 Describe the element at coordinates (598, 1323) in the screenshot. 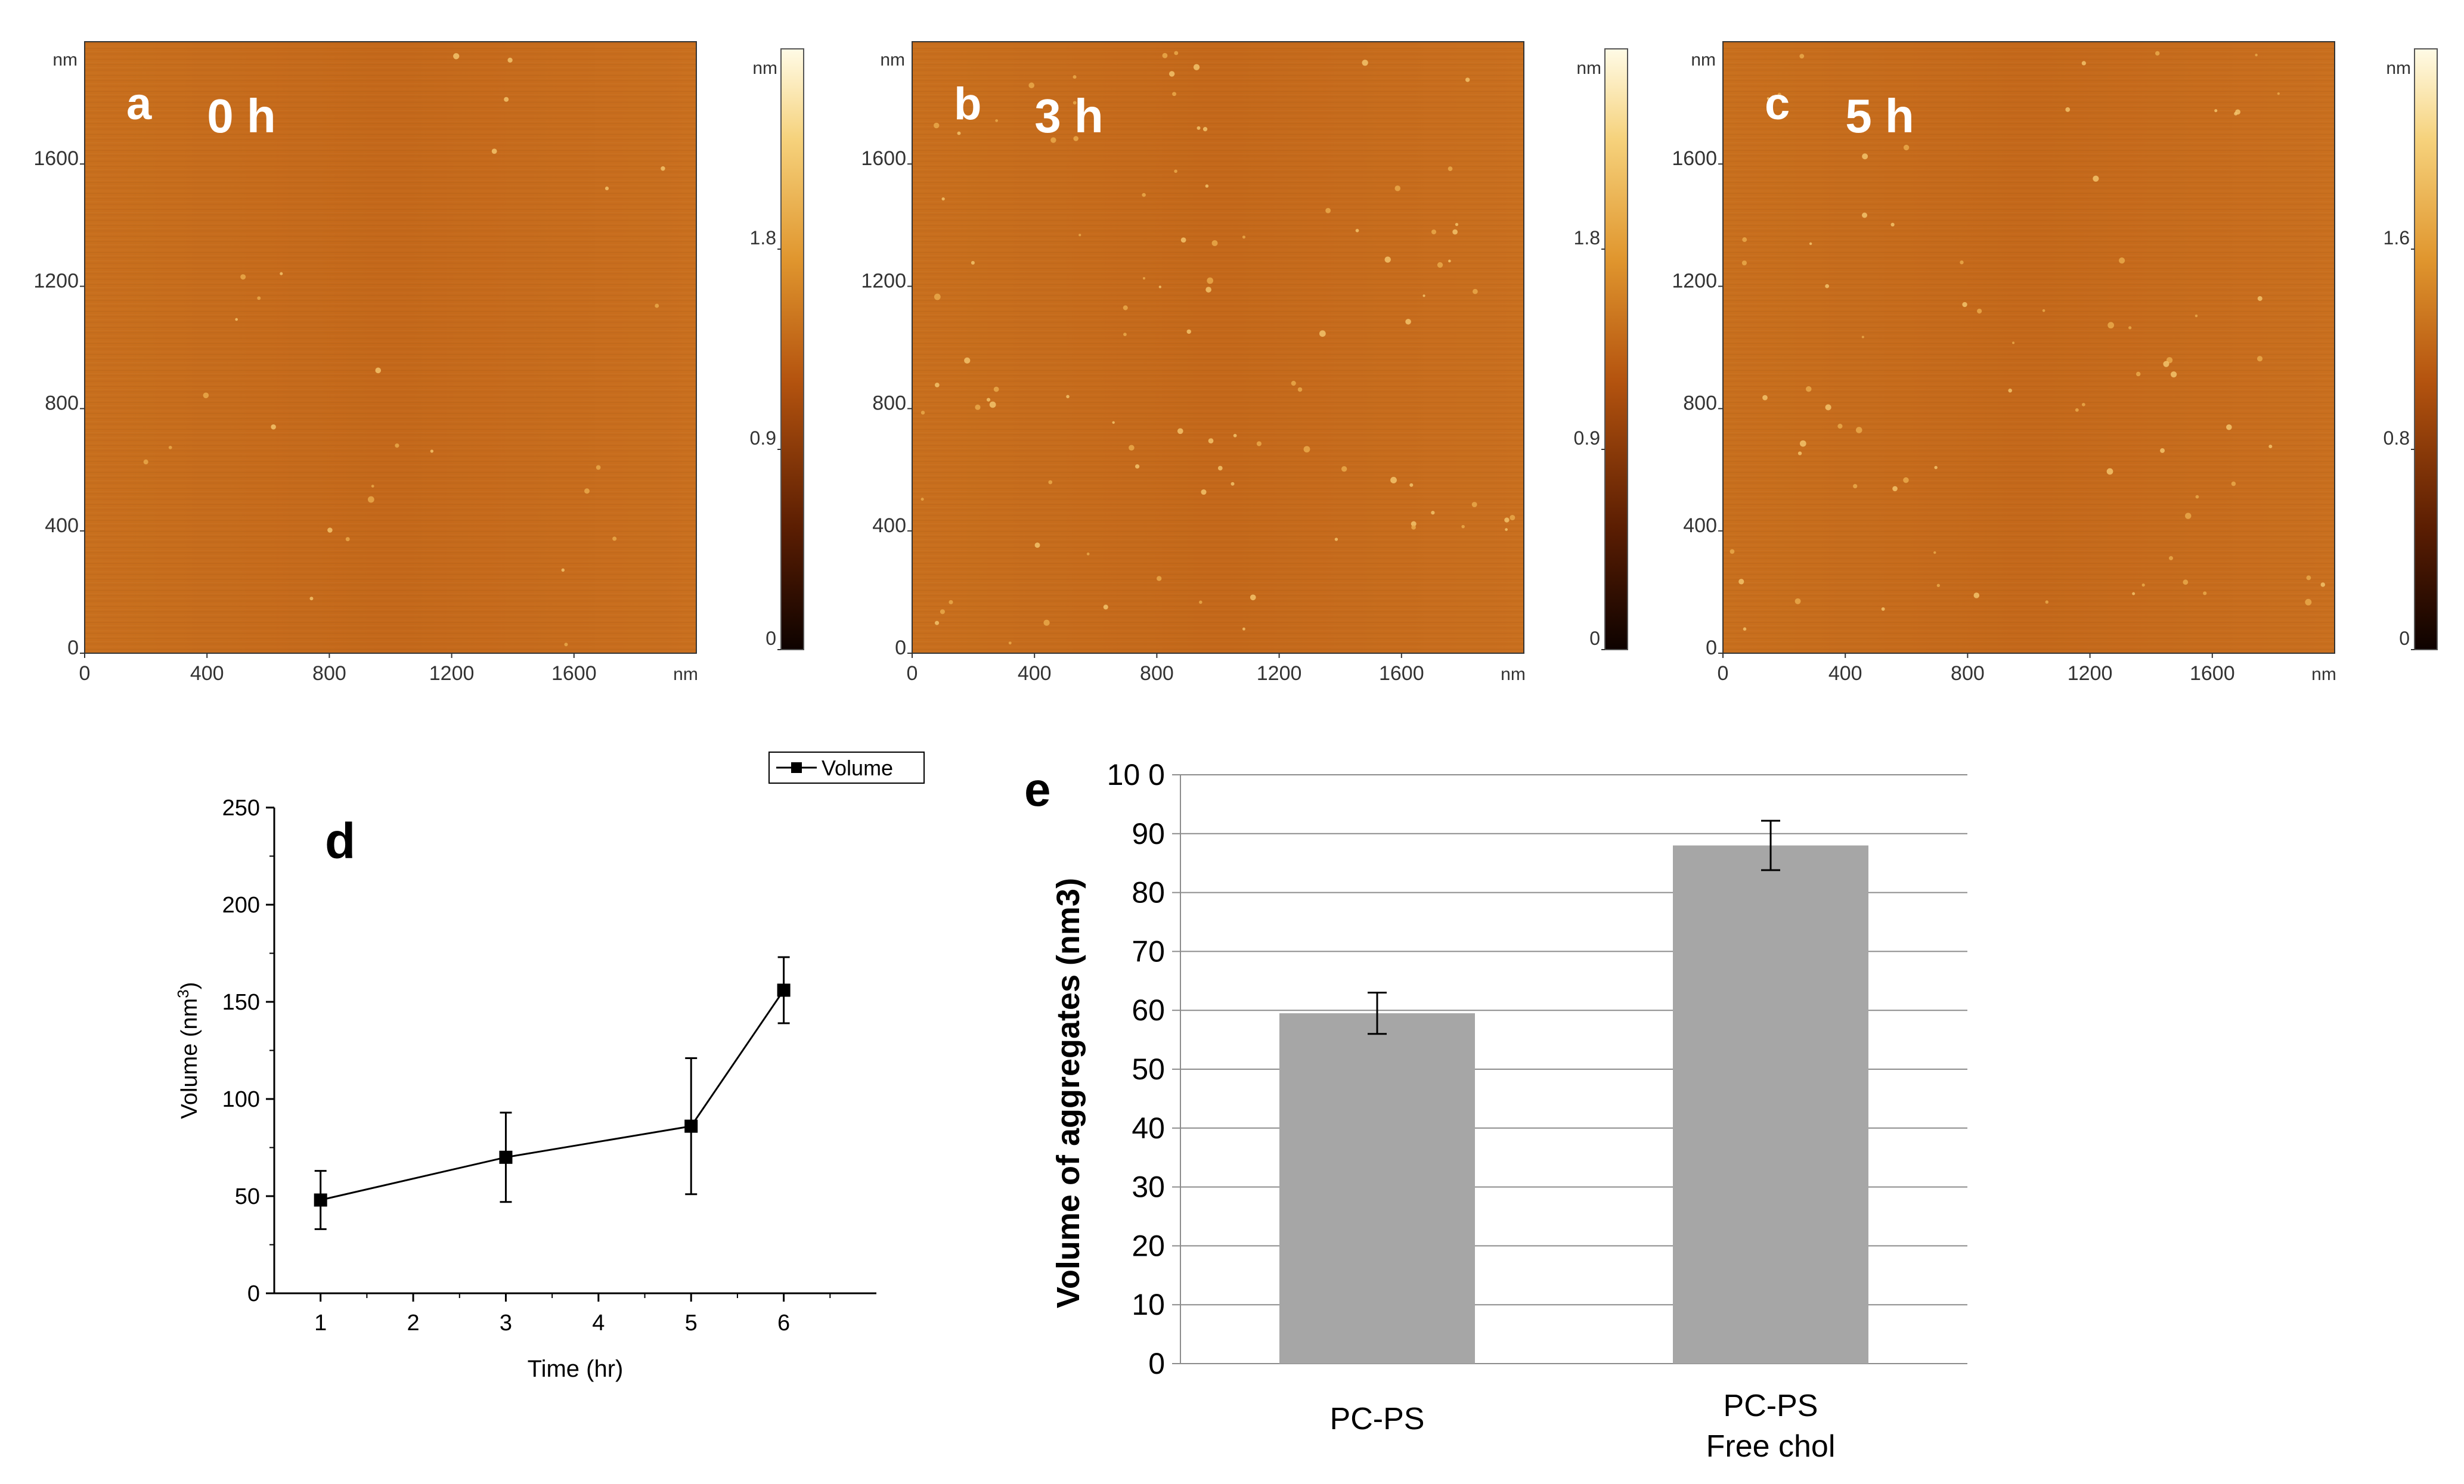

I see `x-tick-label: 4` at that location.